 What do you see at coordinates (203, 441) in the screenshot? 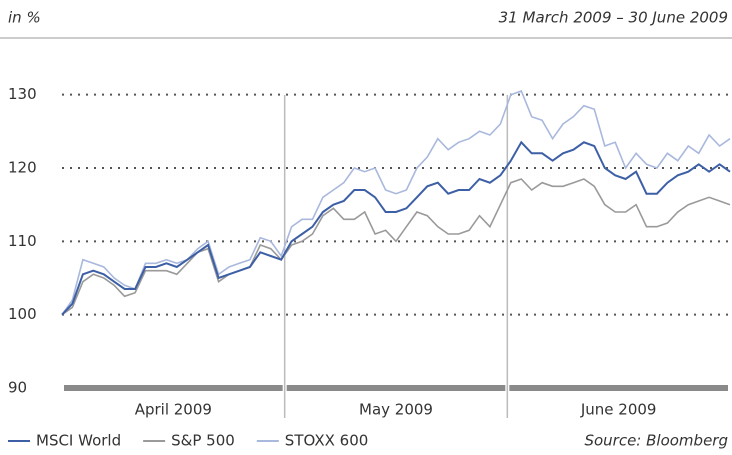
I see `legend-label: S&P 500` at bounding box center [203, 441].